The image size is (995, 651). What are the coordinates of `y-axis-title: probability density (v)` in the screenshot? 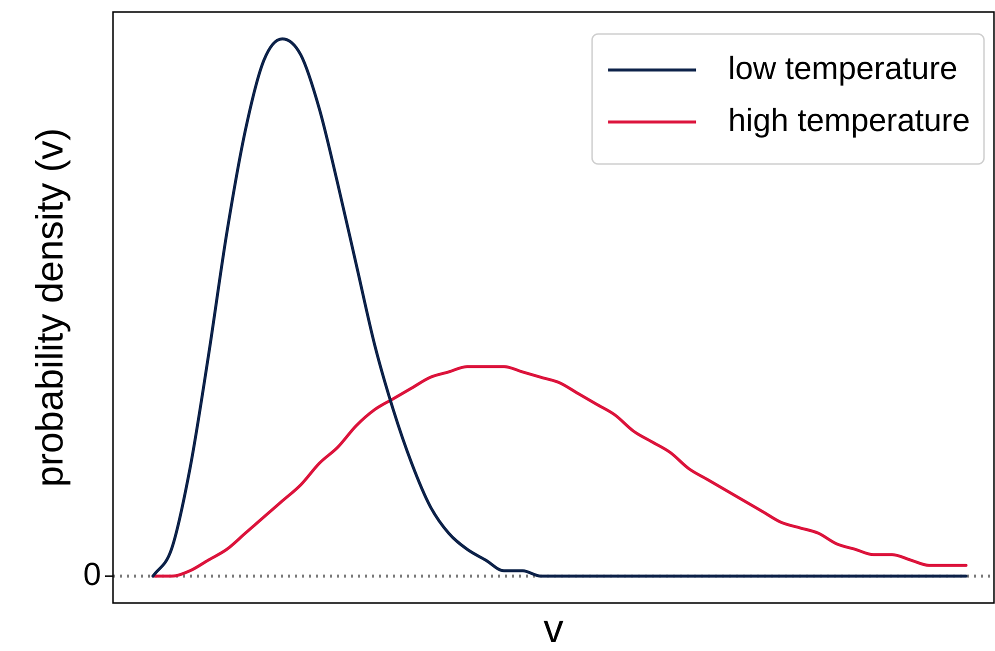 It's located at (50, 308).